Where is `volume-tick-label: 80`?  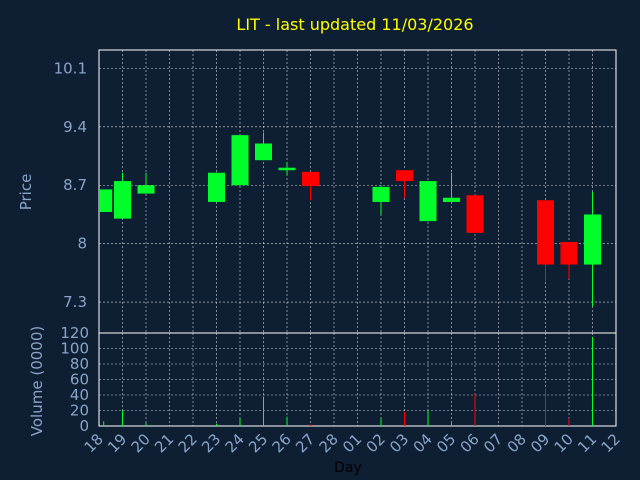 volume-tick-label: 80 is located at coordinates (79, 364).